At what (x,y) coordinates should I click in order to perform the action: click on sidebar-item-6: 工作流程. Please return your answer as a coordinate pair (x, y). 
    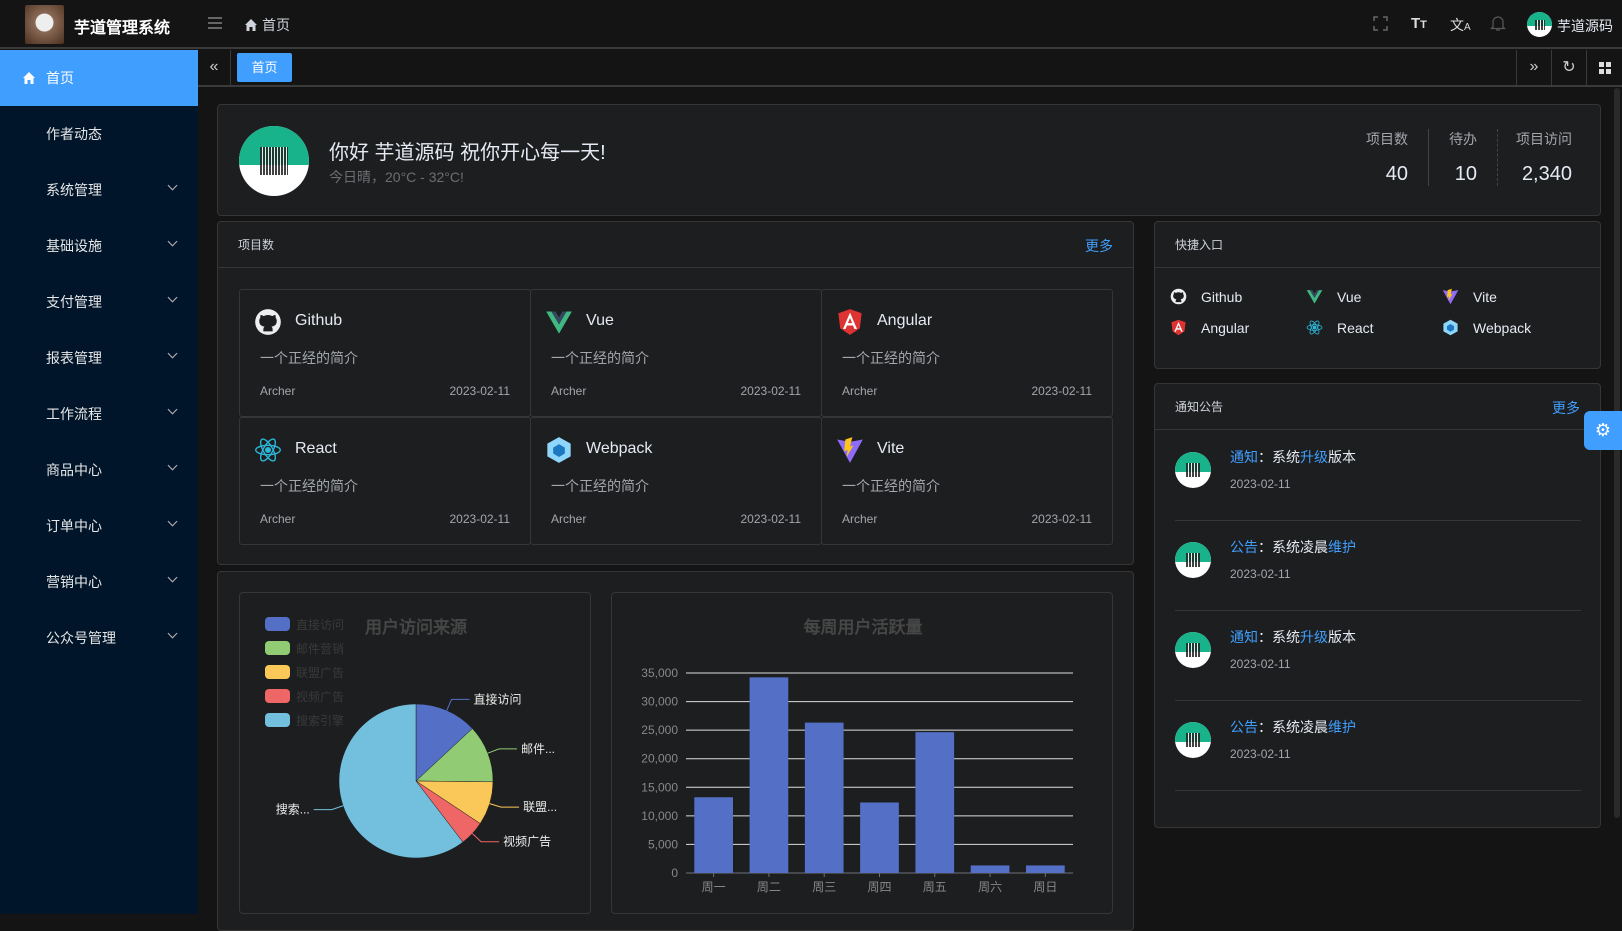
    Looking at the image, I should click on (99, 414).